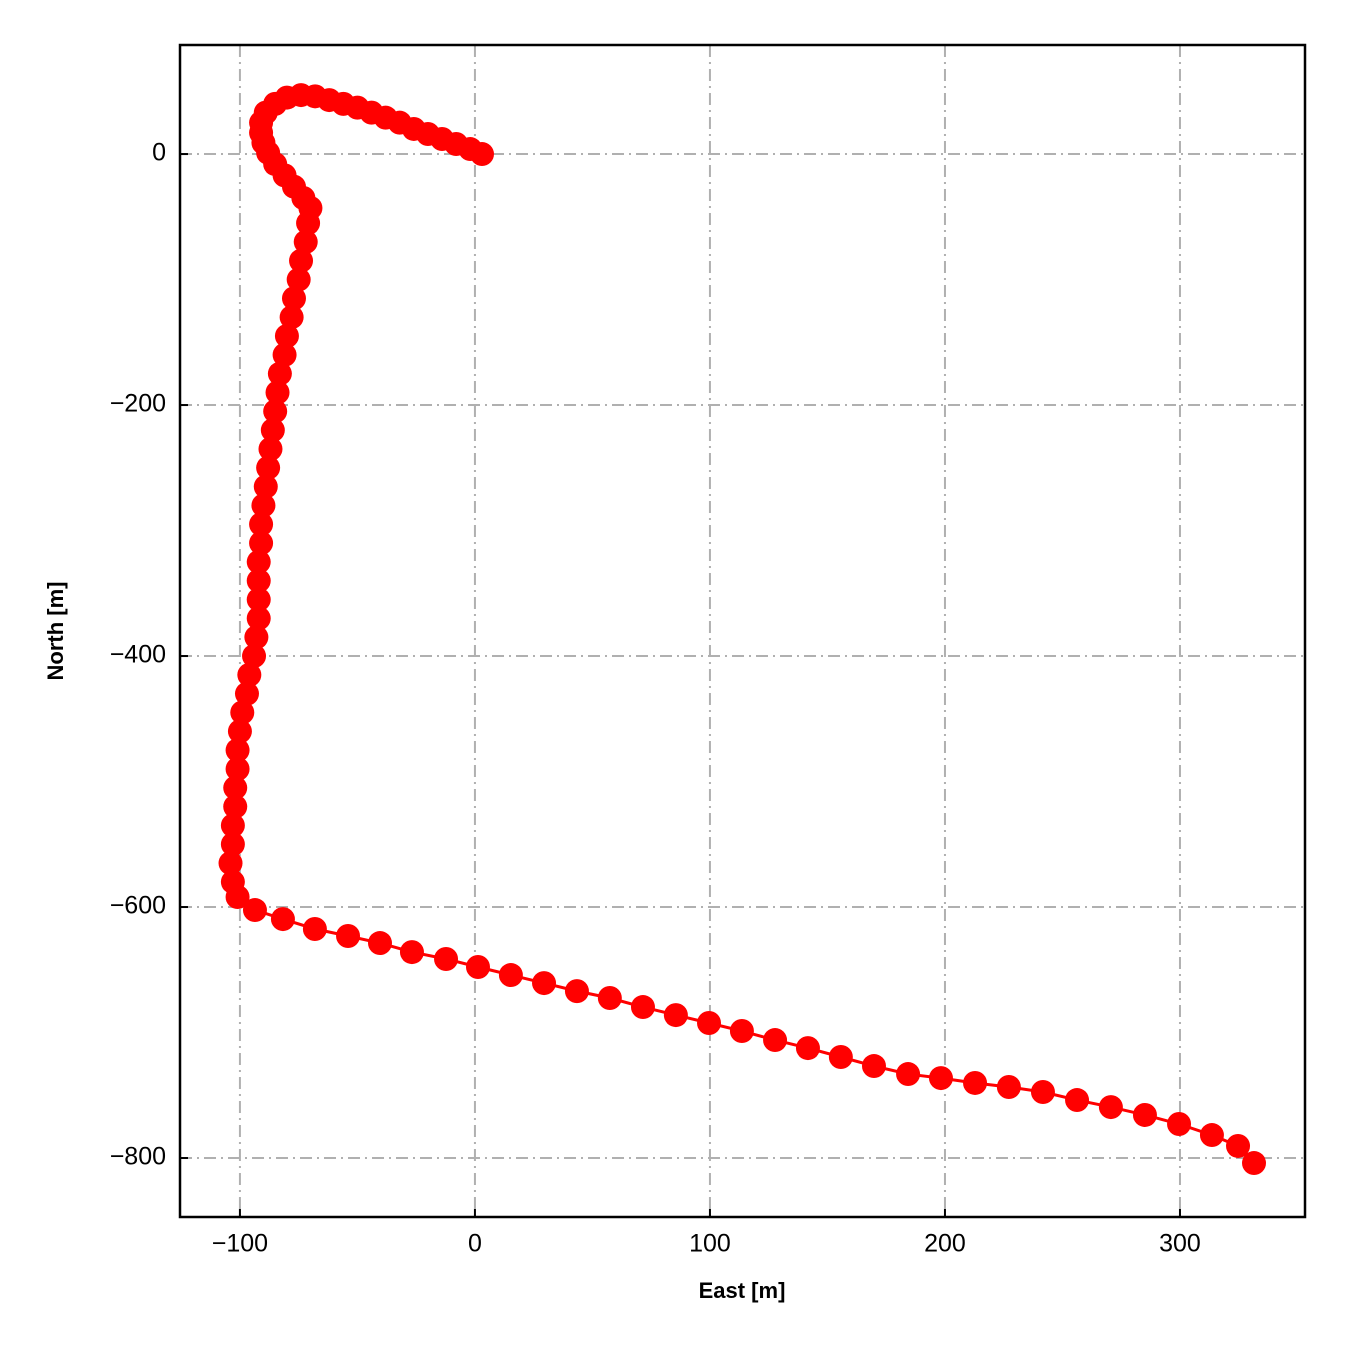  Describe the element at coordinates (710, 1244) in the screenshot. I see `x-tick-label: 100` at that location.